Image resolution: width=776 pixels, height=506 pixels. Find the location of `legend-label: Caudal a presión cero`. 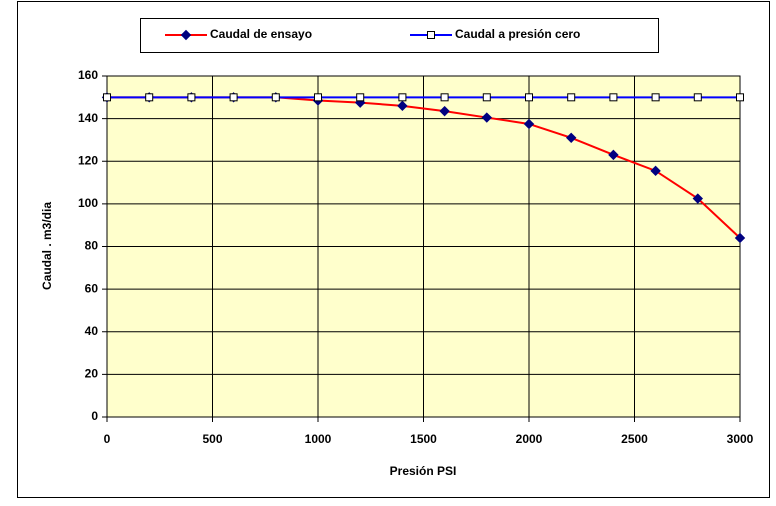

legend-label: Caudal a presión cero is located at coordinates (517, 34).